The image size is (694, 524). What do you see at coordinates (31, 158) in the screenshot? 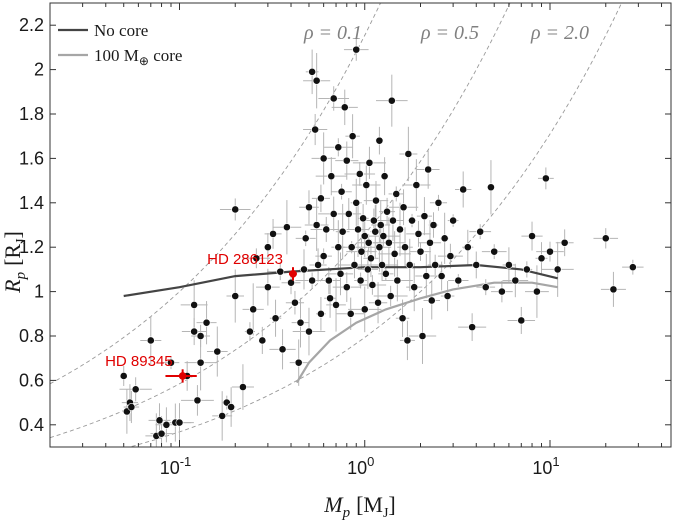
I see `y-tick-label: 1.6` at bounding box center [31, 158].